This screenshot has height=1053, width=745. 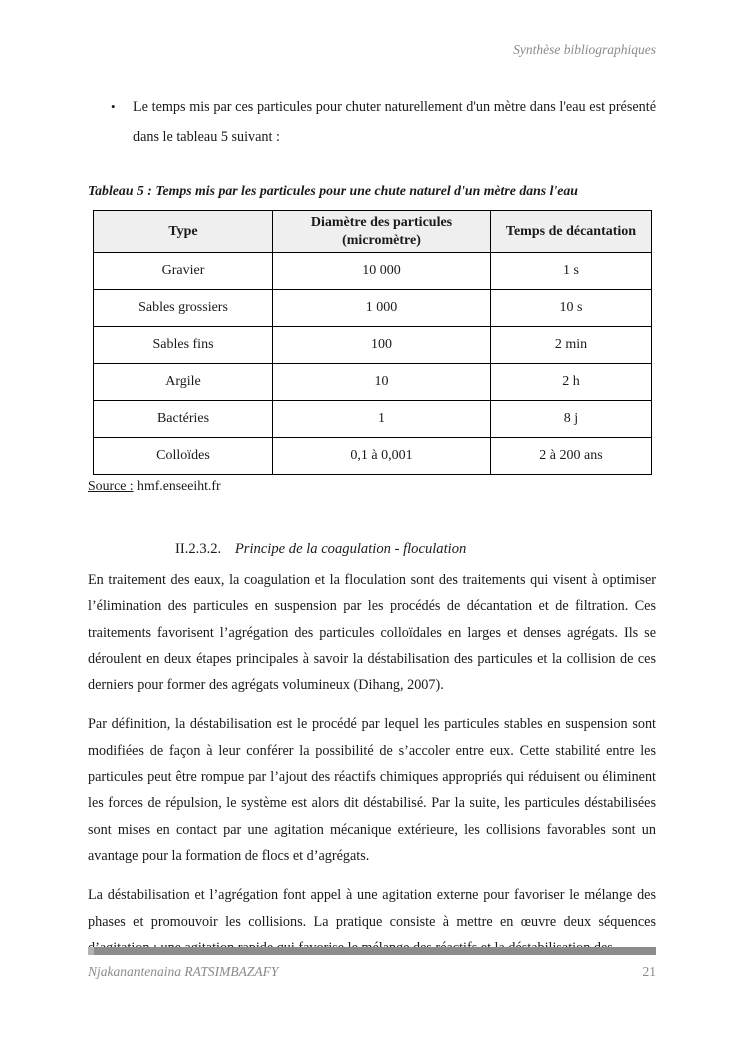 I want to click on header-cell-diameter: Diamètre des particules (micromètre), so click(x=381, y=231).